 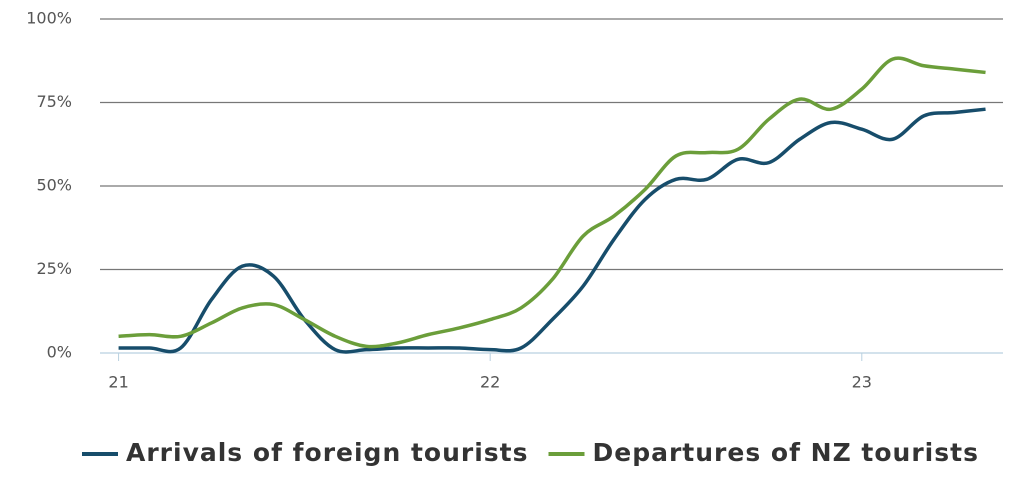 I want to click on y-tick-label: 50%, so click(x=54, y=185).